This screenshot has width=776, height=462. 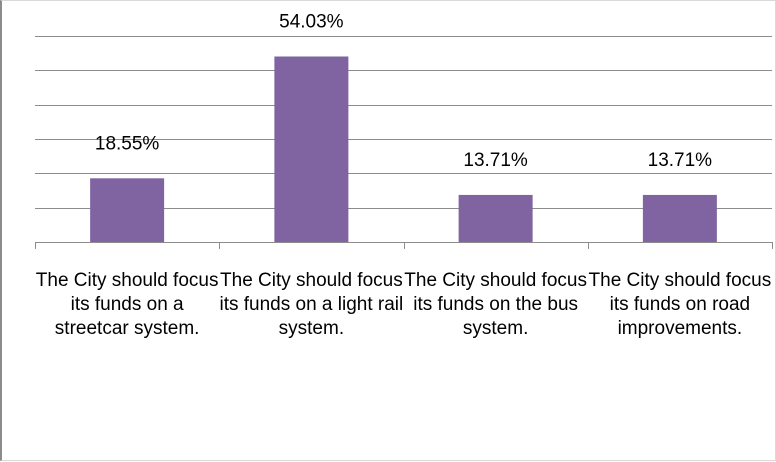 What do you see at coordinates (311, 21) in the screenshot?
I see `data-label-1: 54.03%` at bounding box center [311, 21].